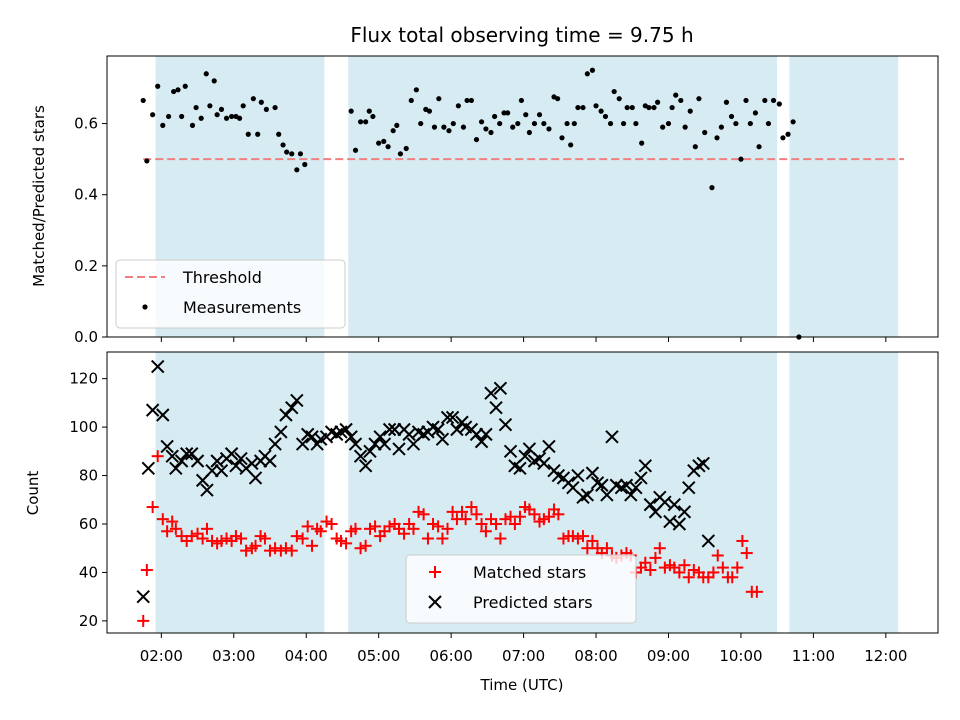  I want to click on x-tick-label: 06:00, so click(451, 656).